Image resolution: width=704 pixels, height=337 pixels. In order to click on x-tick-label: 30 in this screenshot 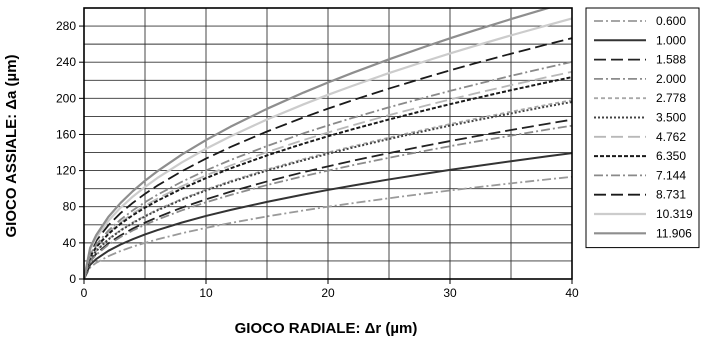, I will do `click(450, 293)`.